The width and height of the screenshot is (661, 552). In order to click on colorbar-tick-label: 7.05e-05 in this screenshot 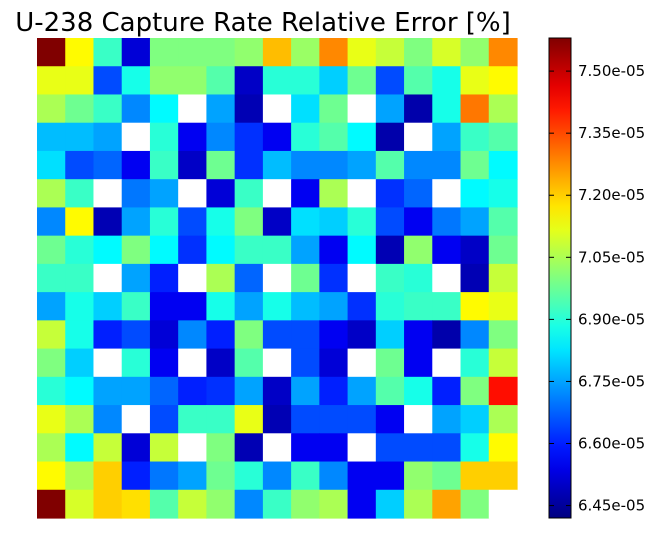, I will do `click(611, 257)`.